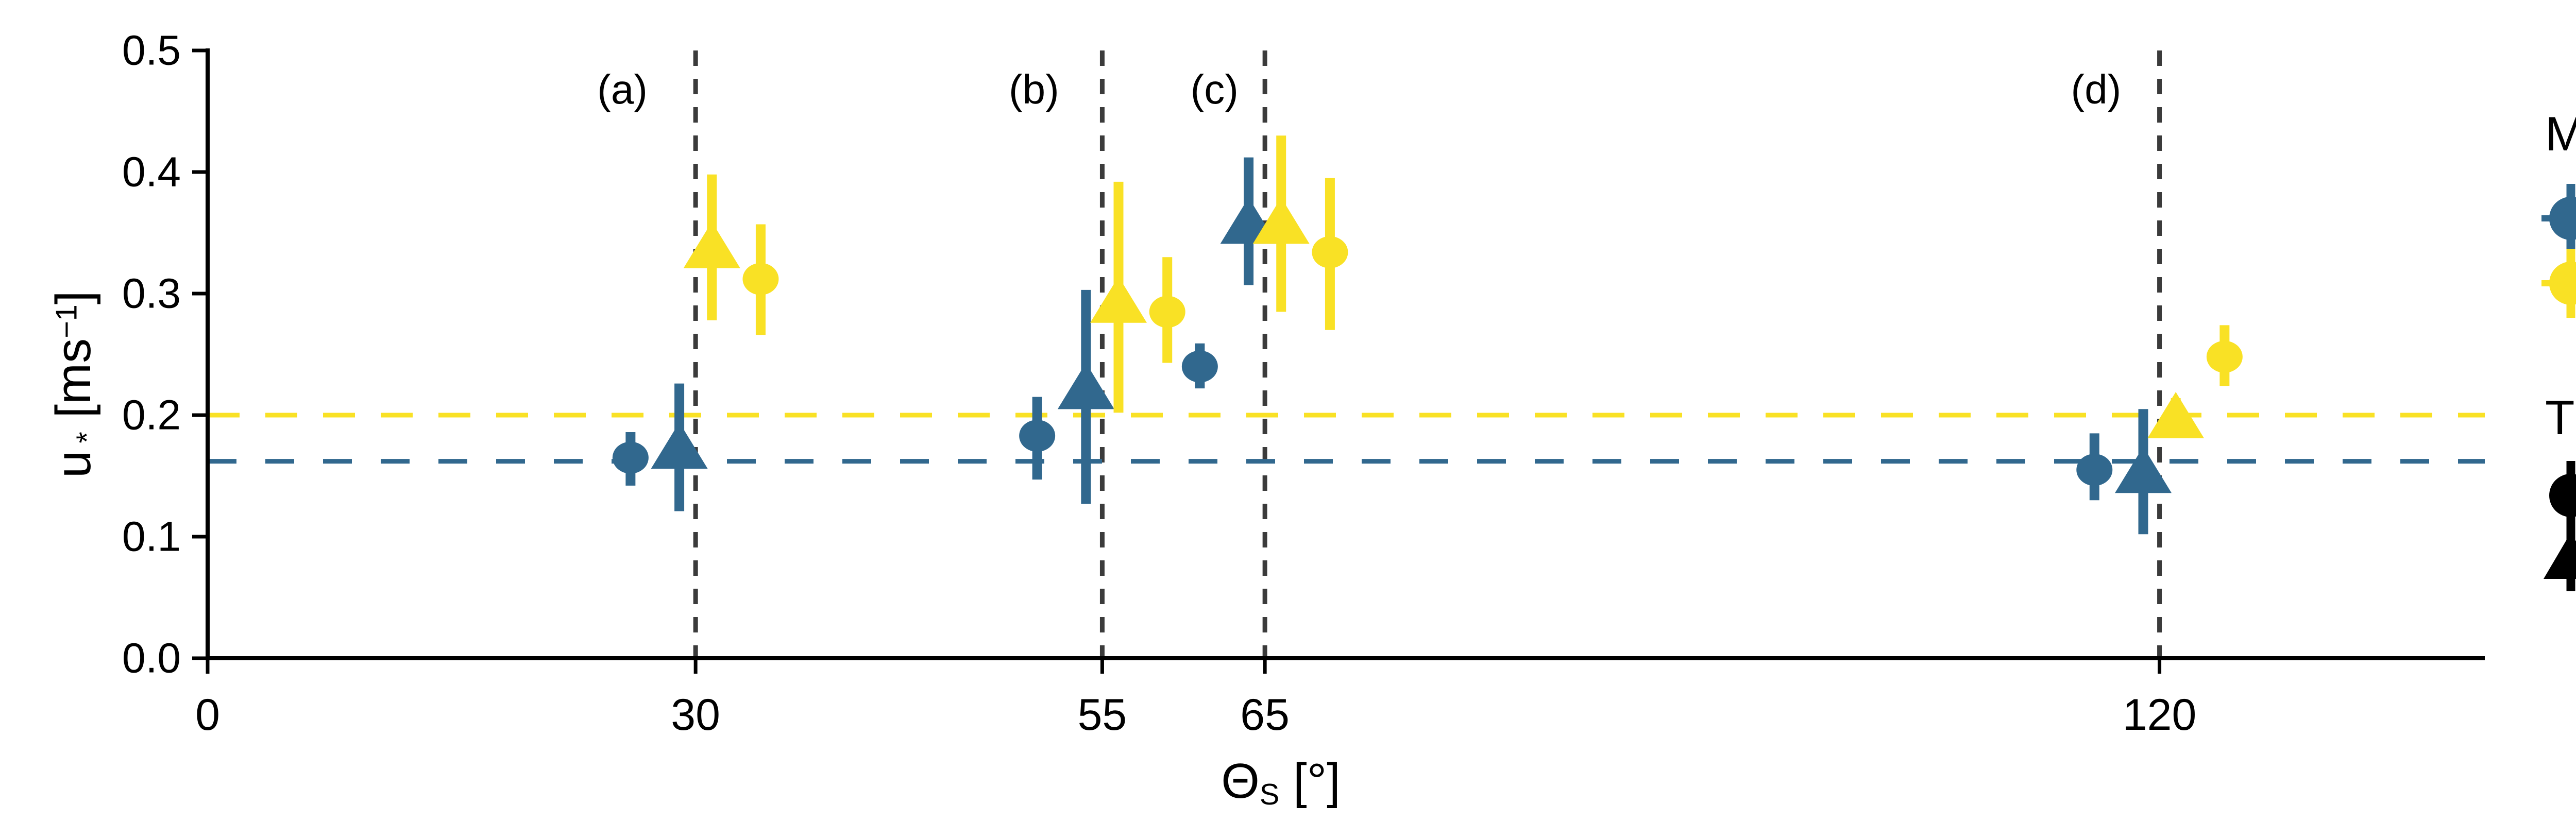 The width and height of the screenshot is (2576, 822). What do you see at coordinates (1265, 715) in the screenshot?
I see `x-tick-label-65: 65` at bounding box center [1265, 715].